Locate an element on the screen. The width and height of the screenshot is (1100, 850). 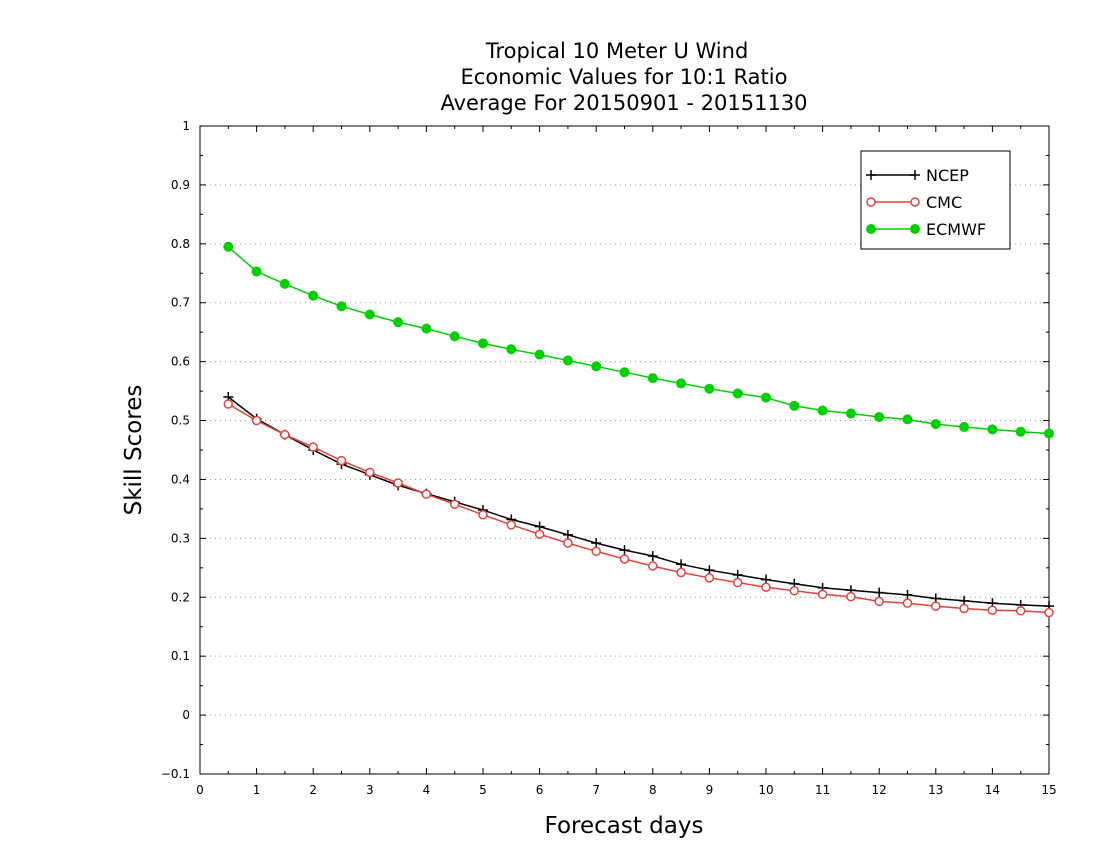
x-tick-label: 11 is located at coordinates (822, 790).